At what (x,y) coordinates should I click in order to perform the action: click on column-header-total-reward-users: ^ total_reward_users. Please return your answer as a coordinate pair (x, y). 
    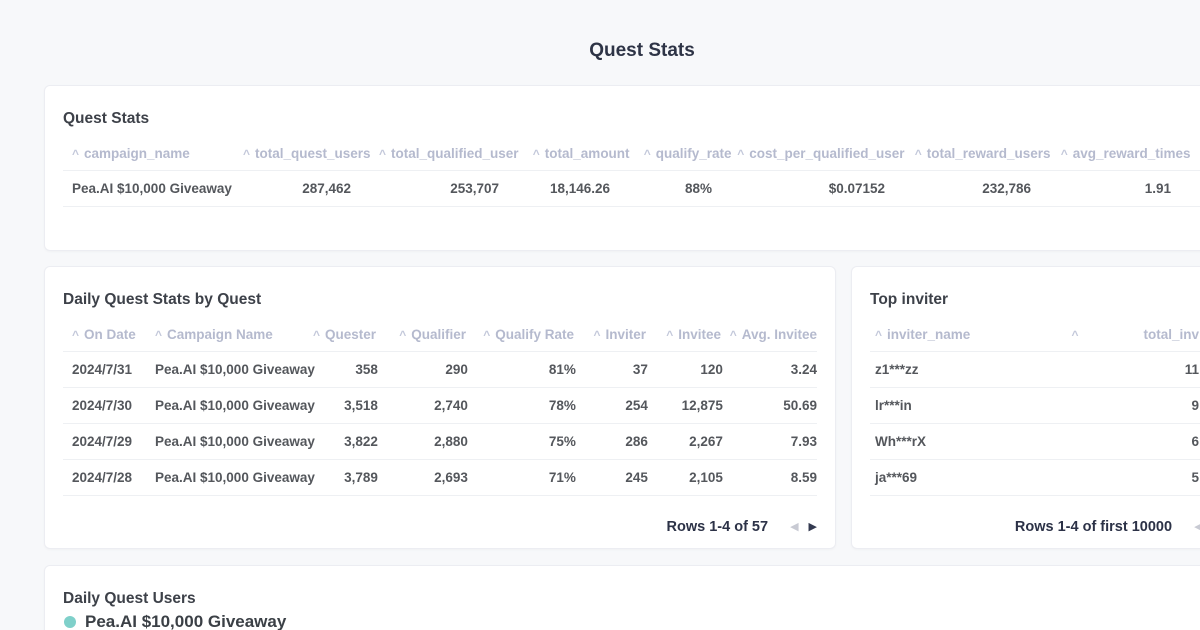
    Looking at the image, I should click on (982, 153).